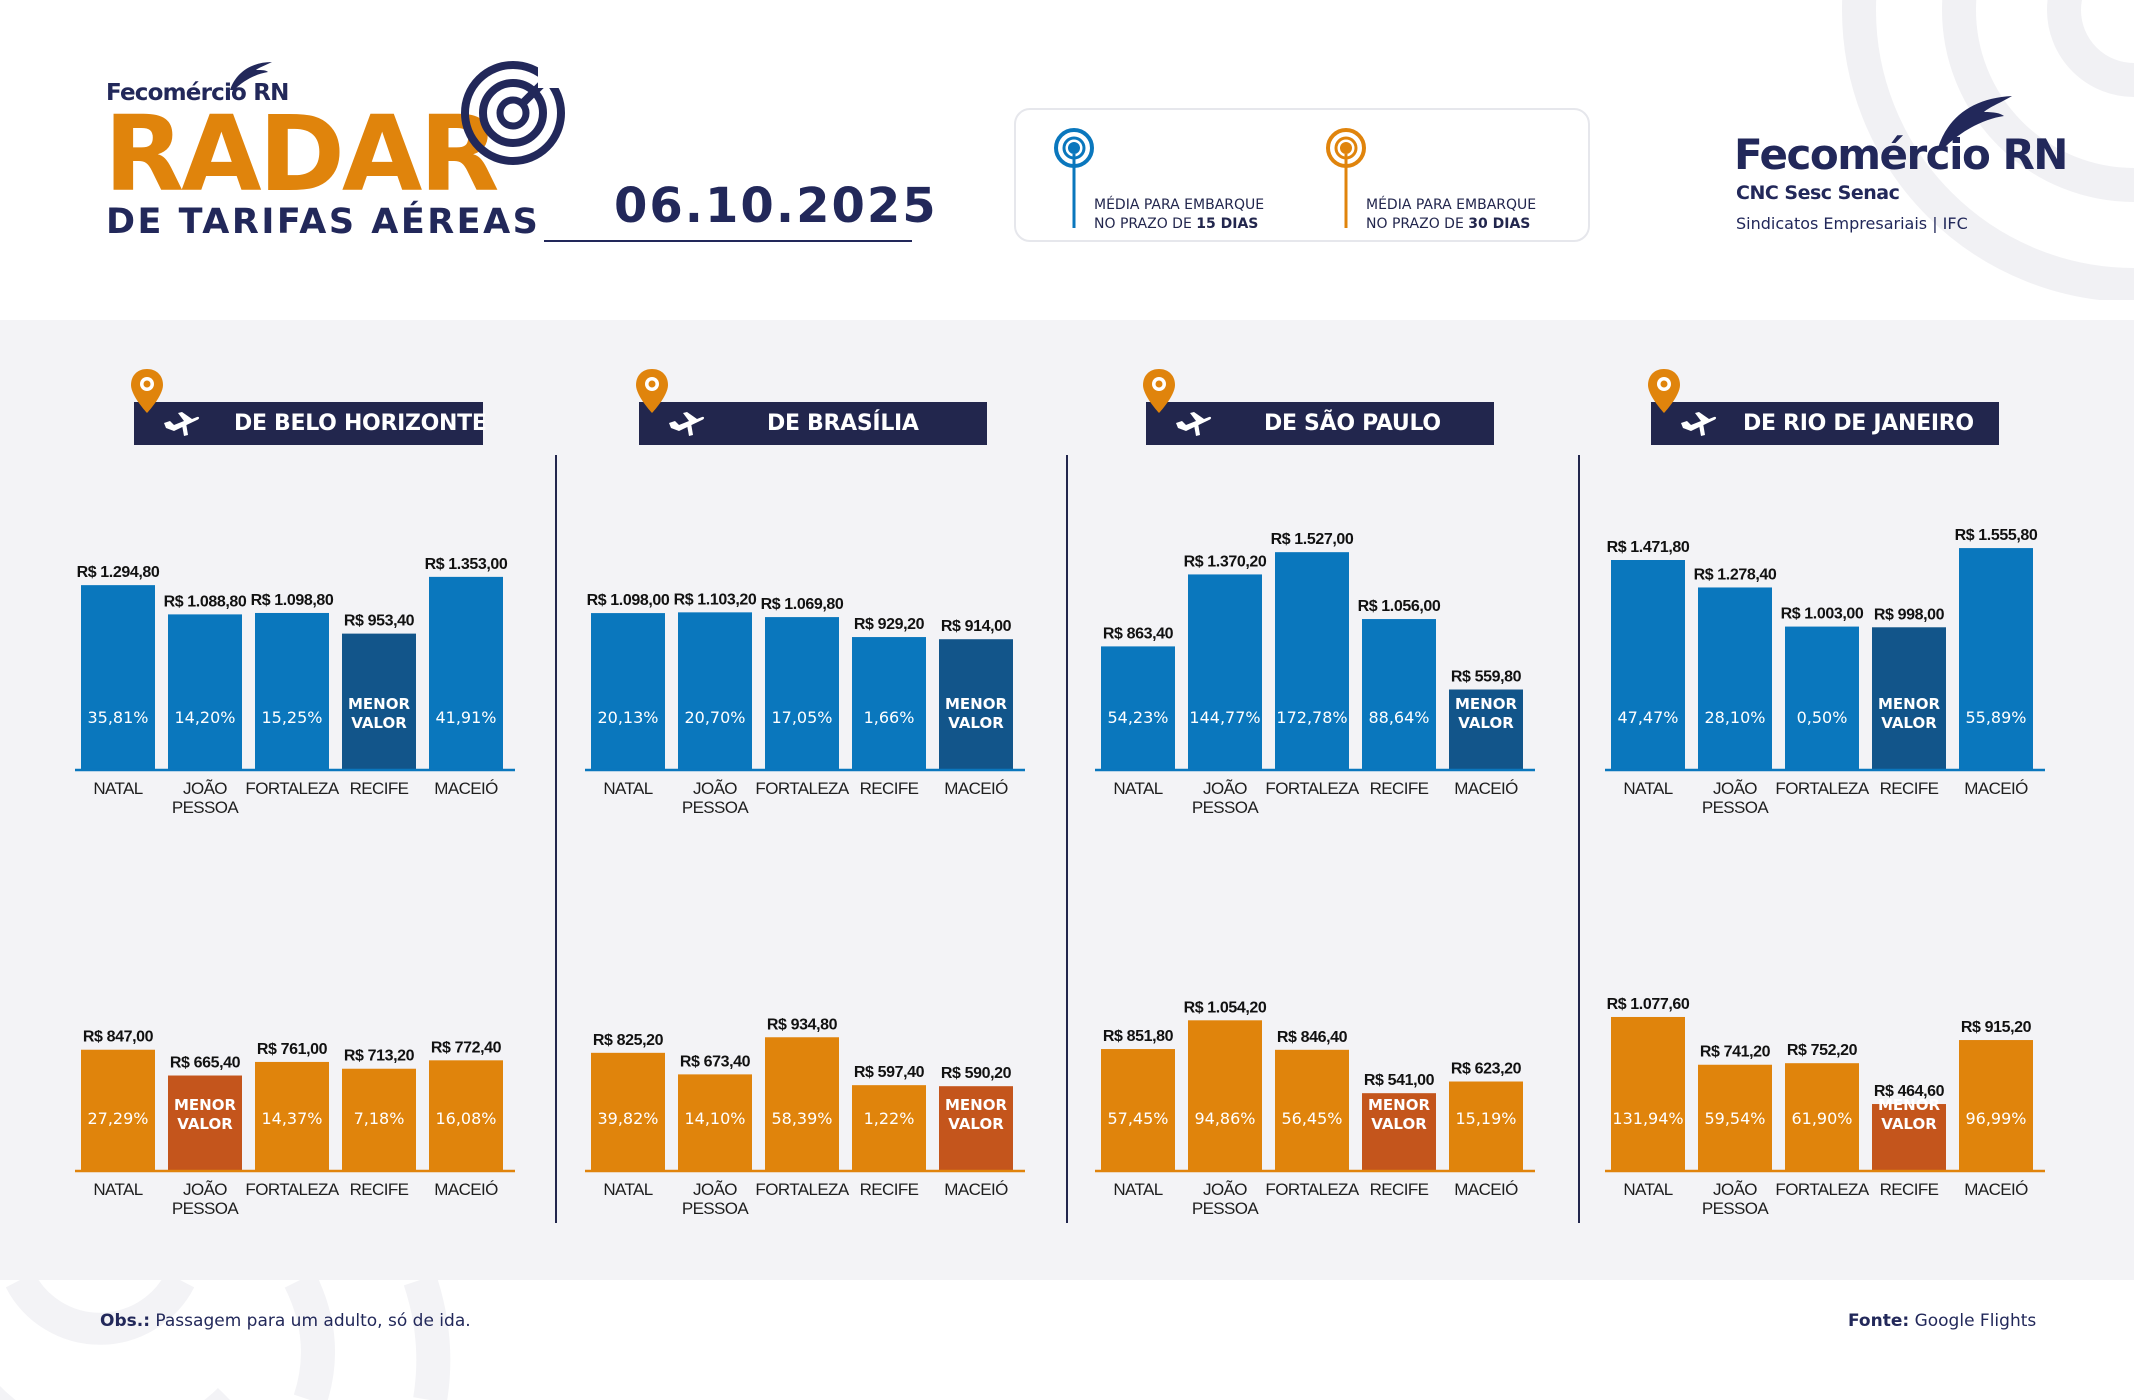 This screenshot has width=2134, height=1400. I want to click on bar-value-label: R$ 752,20, so click(1822, 1050).